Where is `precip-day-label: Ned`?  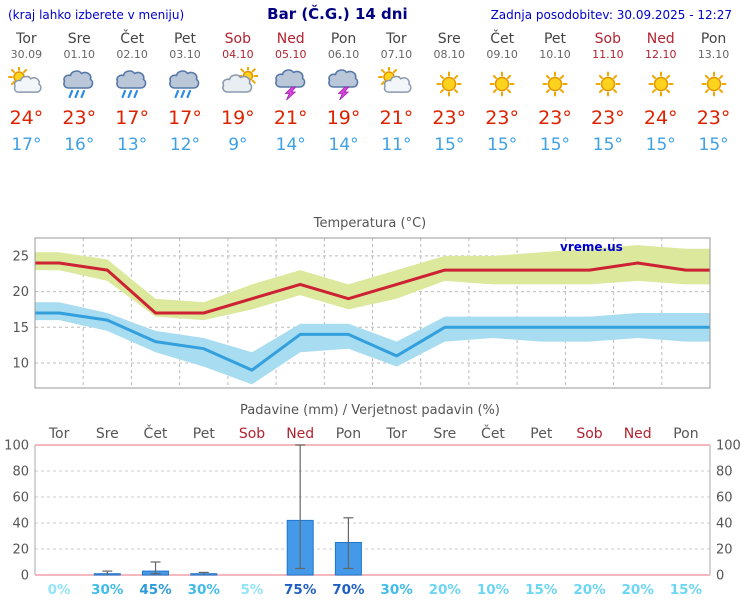 precip-day-label: Ned is located at coordinates (638, 434).